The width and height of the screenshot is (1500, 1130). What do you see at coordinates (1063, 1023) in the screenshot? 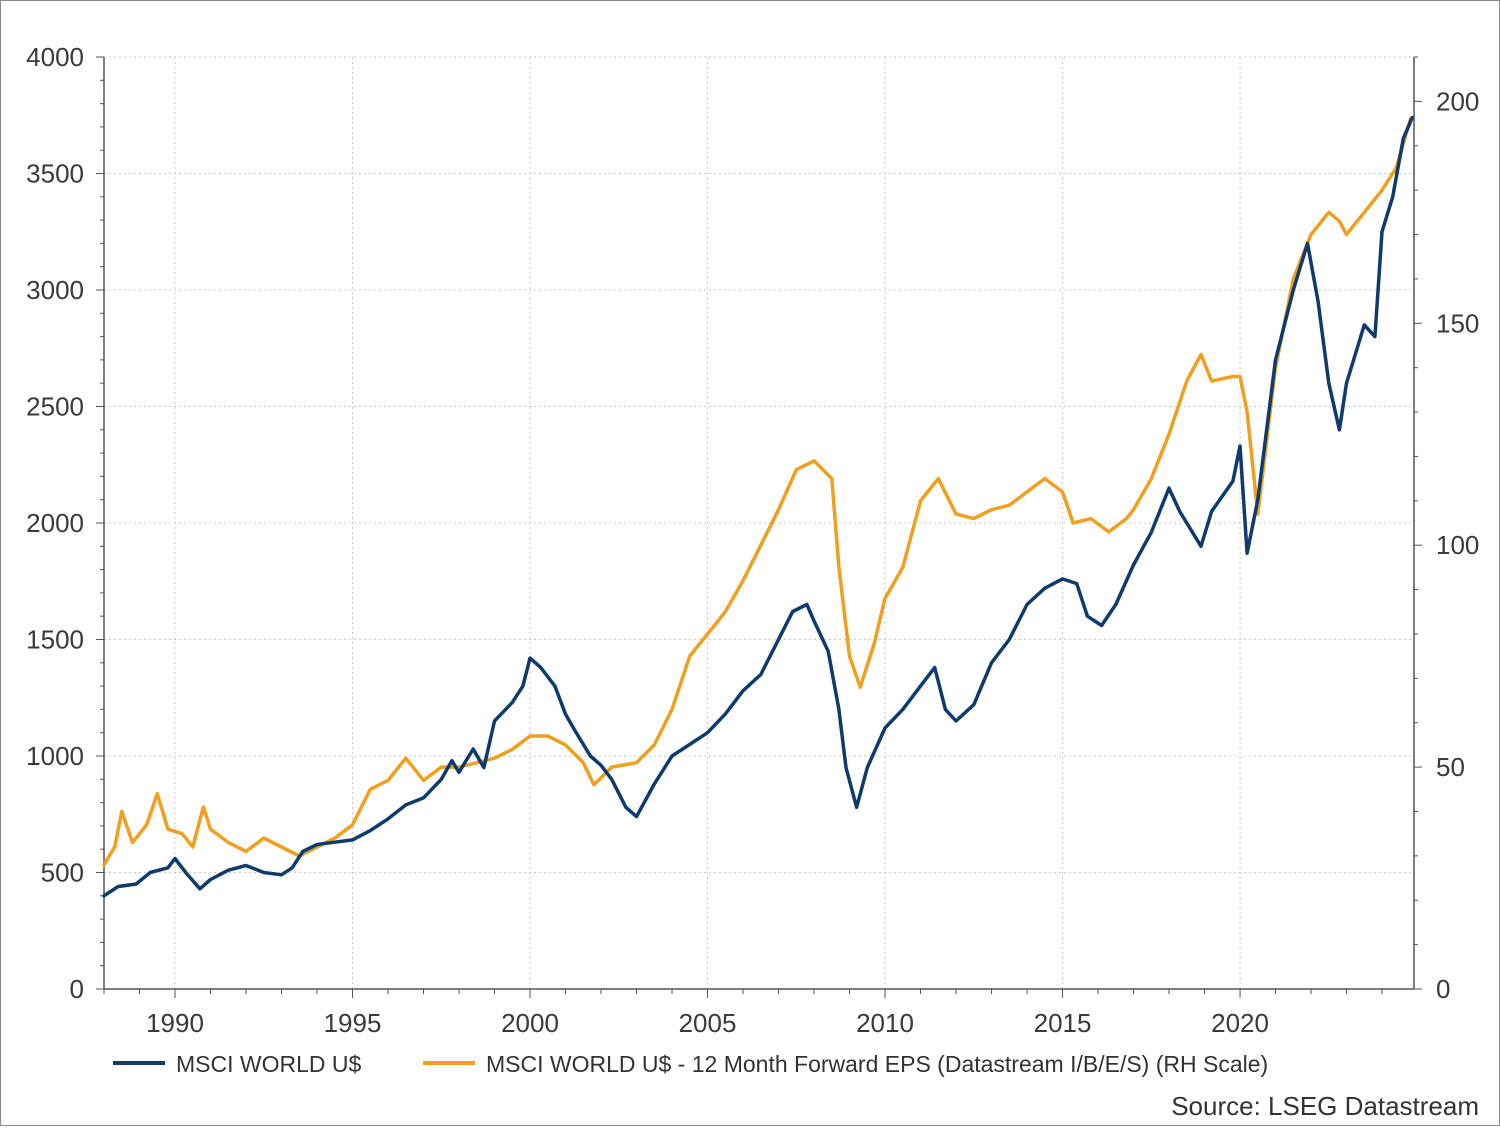
I see `x-tick-label: 2015` at bounding box center [1063, 1023].